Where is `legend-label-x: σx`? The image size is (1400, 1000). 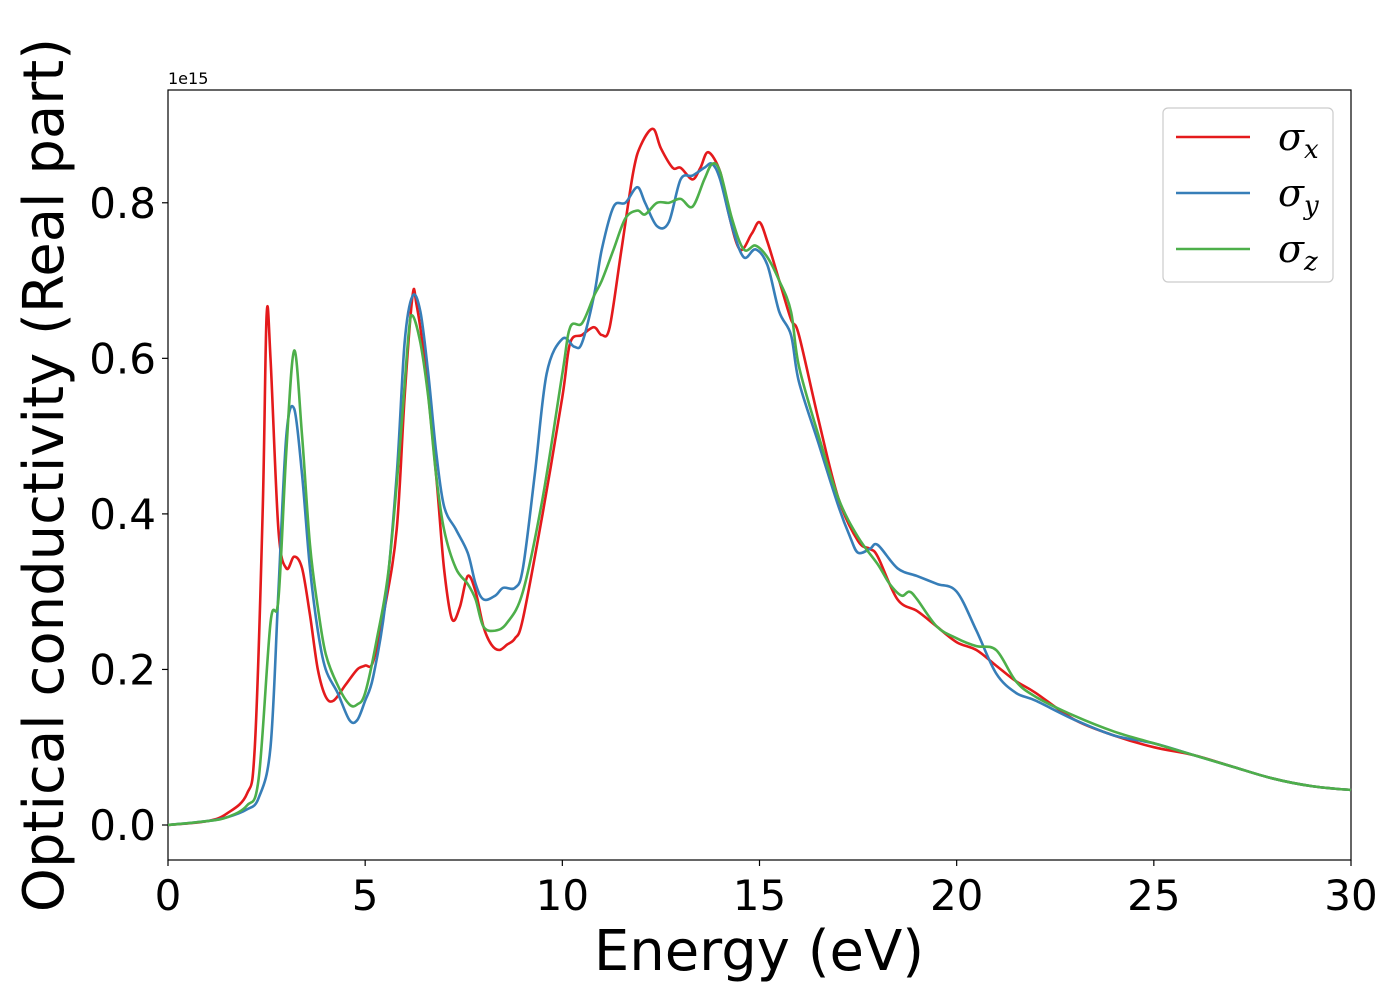
legend-label-x: σx is located at coordinates (1298, 140).